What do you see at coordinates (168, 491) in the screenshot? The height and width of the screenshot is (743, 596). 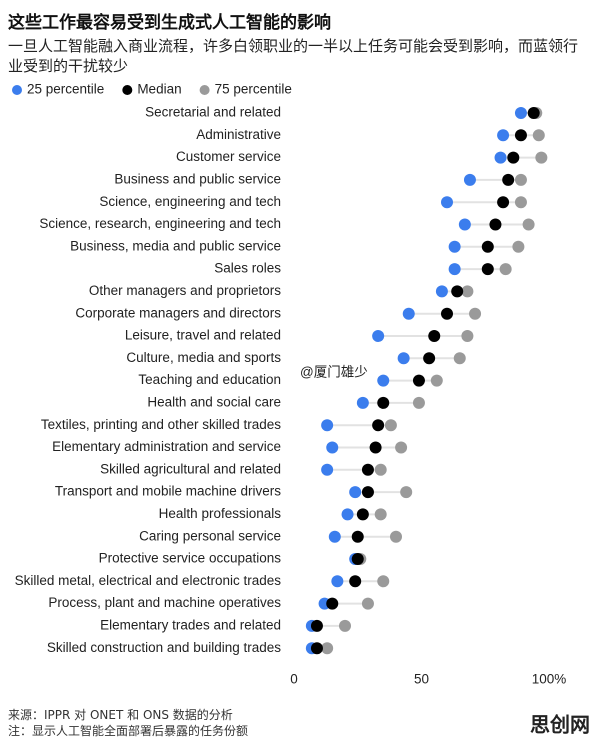 I see `category-label: Transport and mobile machine drivers` at bounding box center [168, 491].